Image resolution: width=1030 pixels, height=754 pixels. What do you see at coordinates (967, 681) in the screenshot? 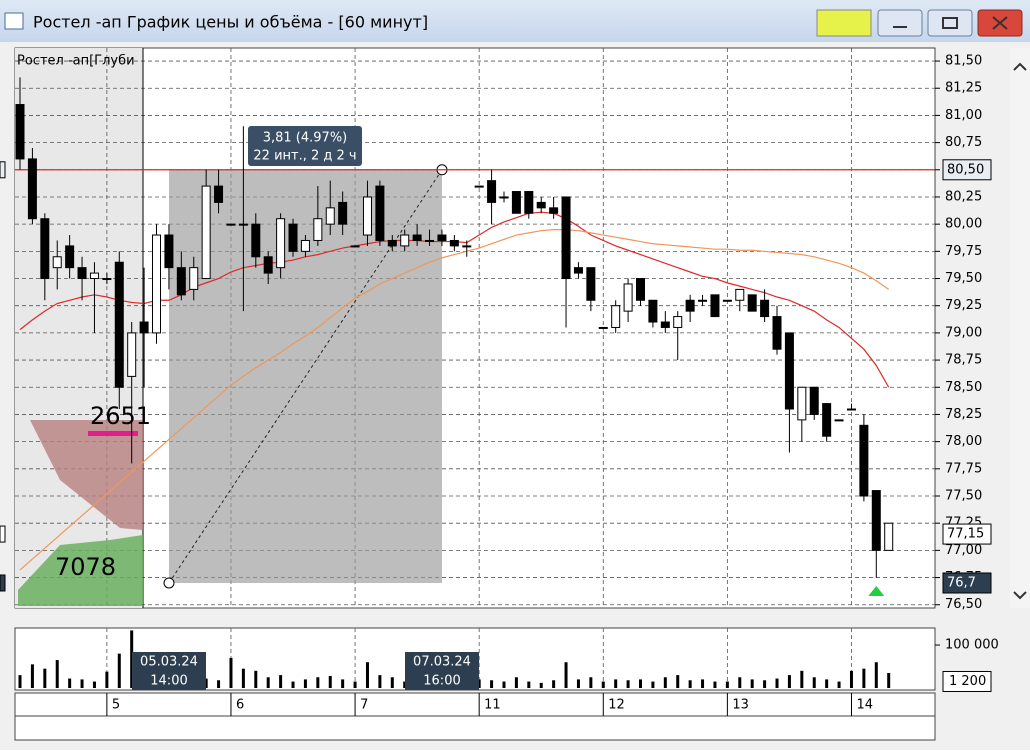
I see `volume-last-box` at bounding box center [967, 681].